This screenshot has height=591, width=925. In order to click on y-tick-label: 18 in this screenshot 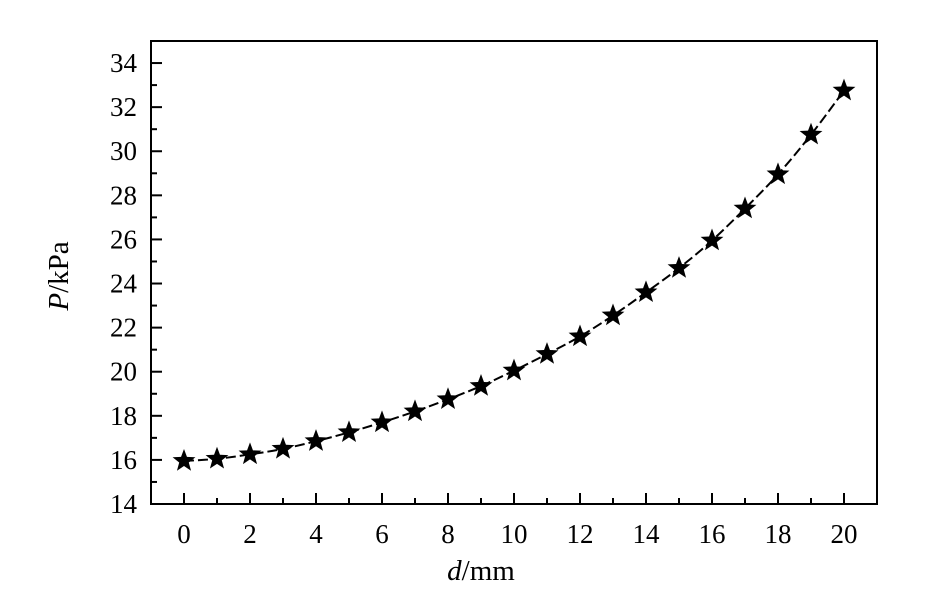, I will do `click(123, 416)`.